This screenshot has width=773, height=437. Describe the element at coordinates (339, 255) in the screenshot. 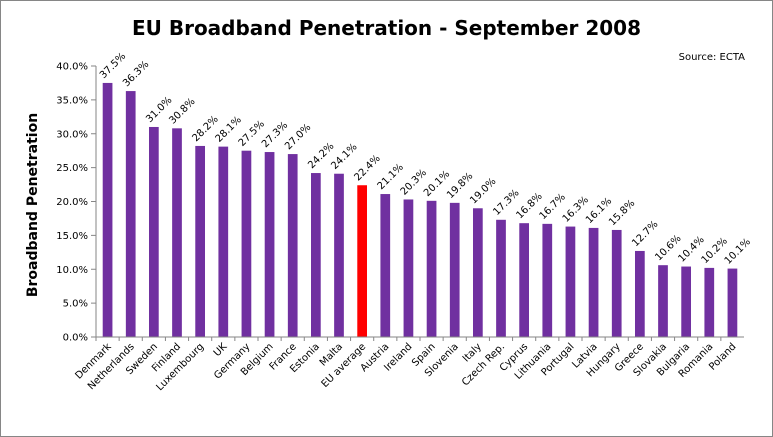

I see `bar-malta` at that location.